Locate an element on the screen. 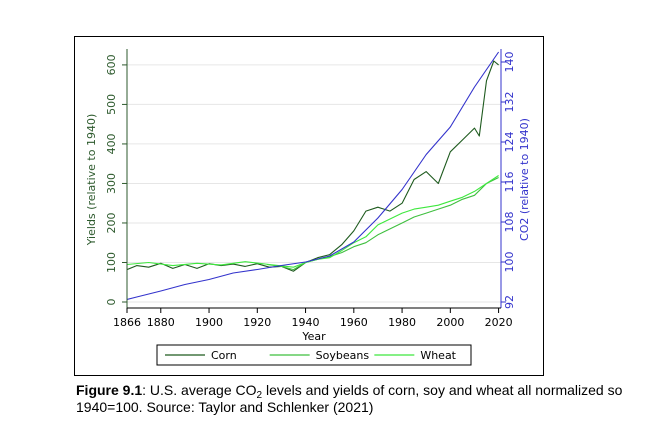  right-tick-label-140: 140 is located at coordinates (509, 62).